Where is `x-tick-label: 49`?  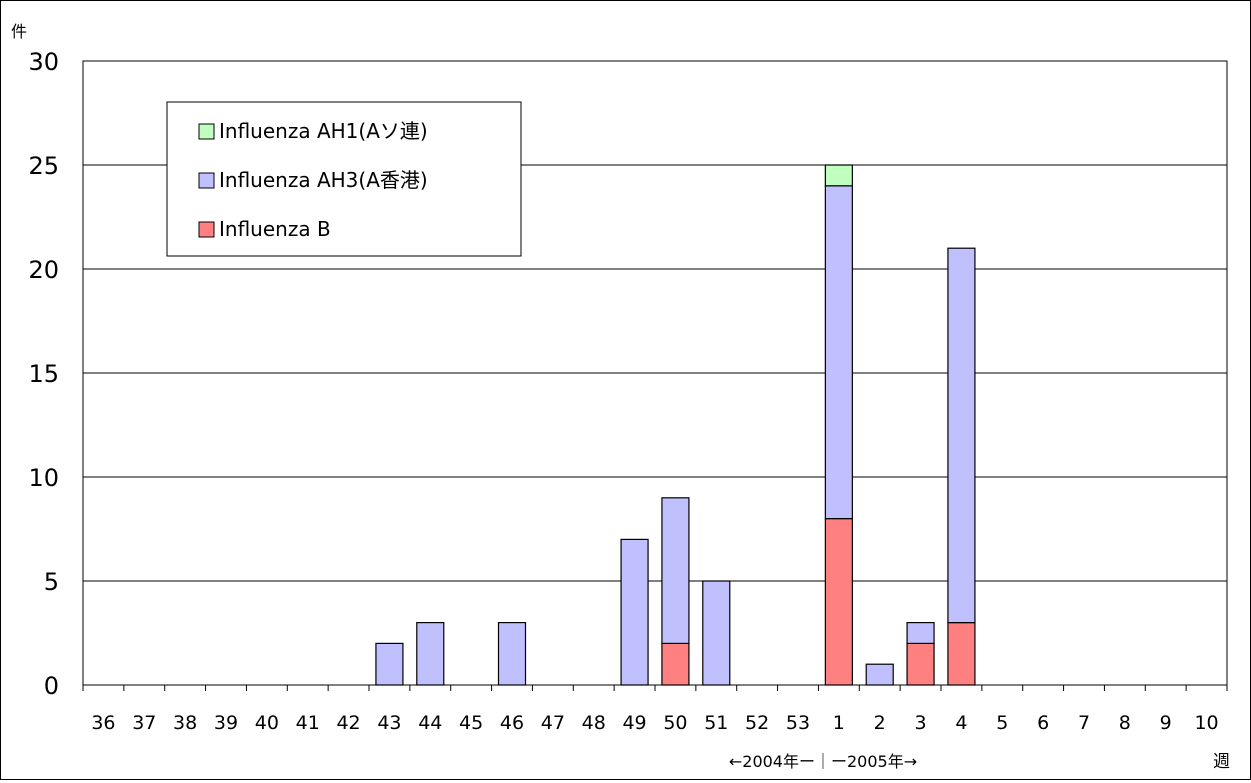
x-tick-label: 49 is located at coordinates (634, 723).